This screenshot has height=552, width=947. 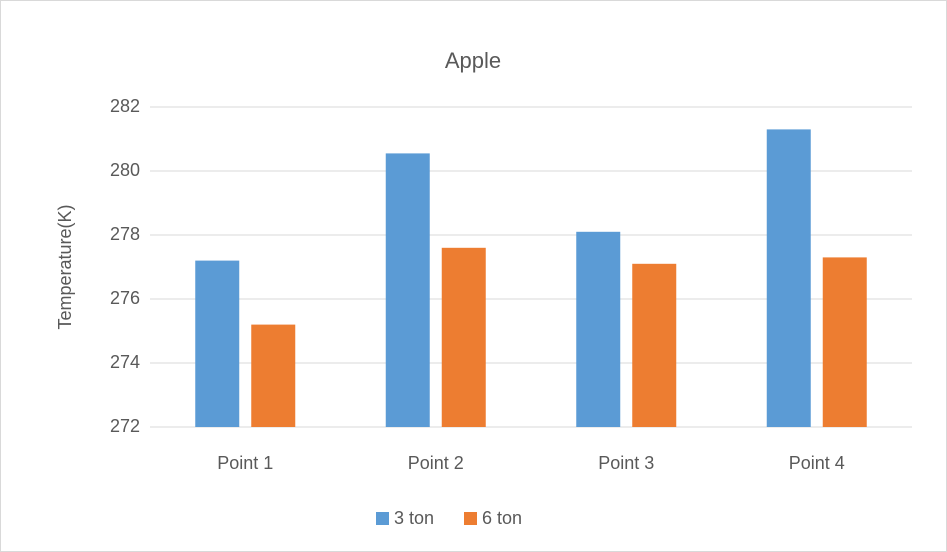 What do you see at coordinates (125, 170) in the screenshot?
I see `y-tick-label: 280` at bounding box center [125, 170].